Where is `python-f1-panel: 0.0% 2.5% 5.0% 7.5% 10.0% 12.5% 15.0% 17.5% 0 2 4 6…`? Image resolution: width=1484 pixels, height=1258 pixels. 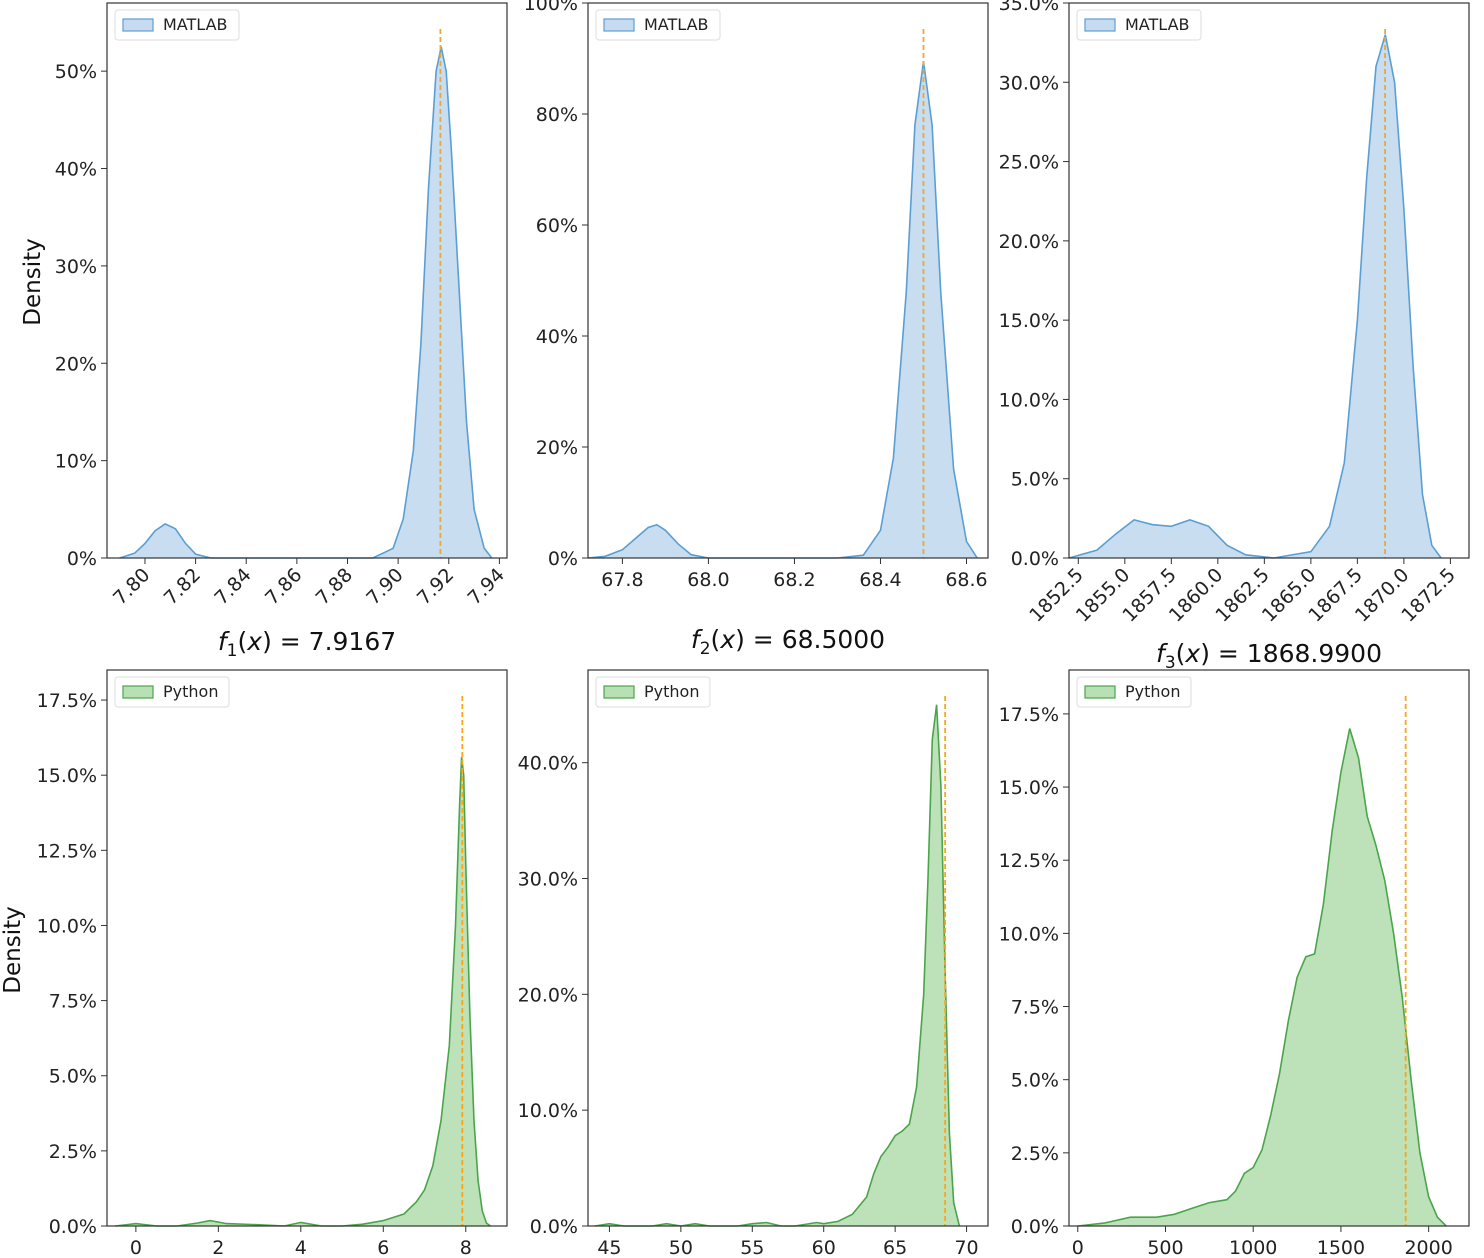
python-f1-panel: 0.0% 2.5% 5.0% 7.5% 10.0% 12.5% 15.0% 17.5% 0 2 4 6… is located at coordinates (272, 963).